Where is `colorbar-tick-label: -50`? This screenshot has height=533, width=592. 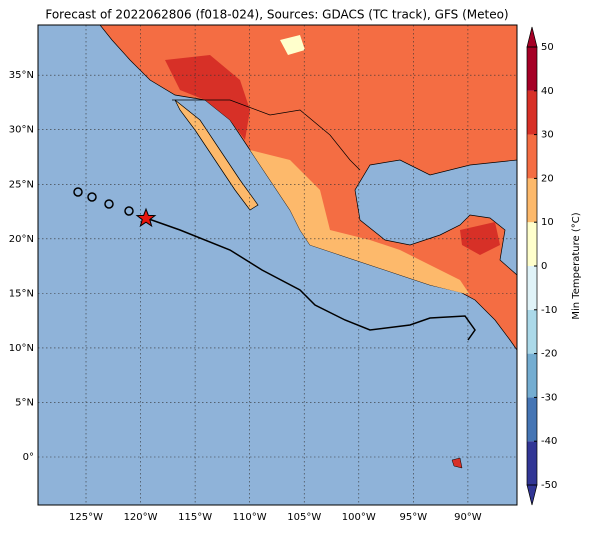 colorbar-tick-label: -50 is located at coordinates (549, 485).